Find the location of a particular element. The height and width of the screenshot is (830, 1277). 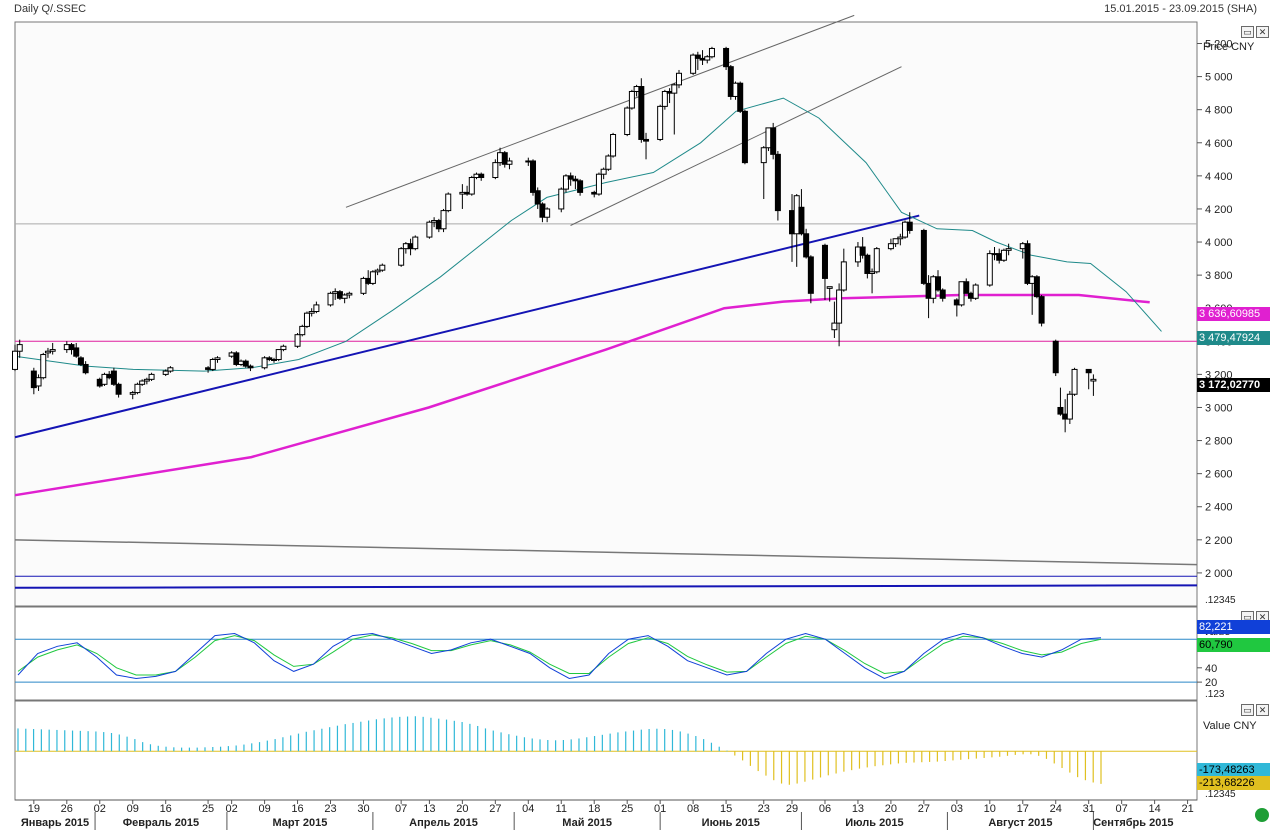

ma-short-badge: 3 479,47924 is located at coordinates (1233, 338).